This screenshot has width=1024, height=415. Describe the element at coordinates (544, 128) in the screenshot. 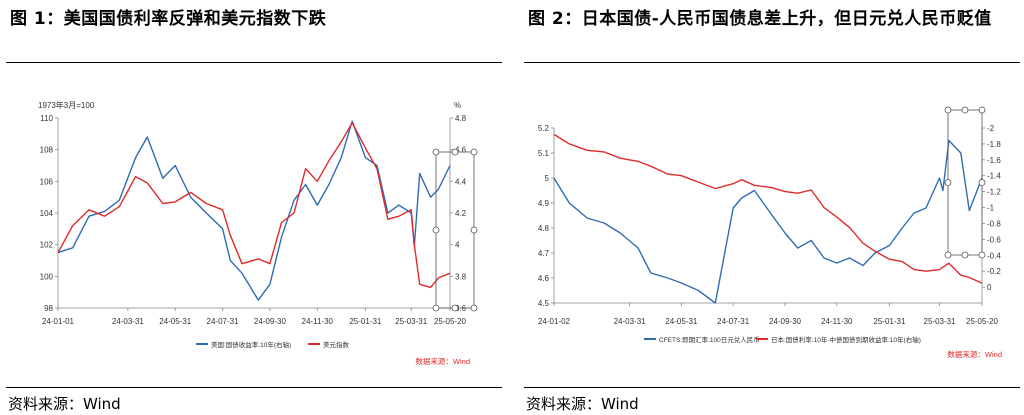

I see `left-tick-label: 5.2` at that location.